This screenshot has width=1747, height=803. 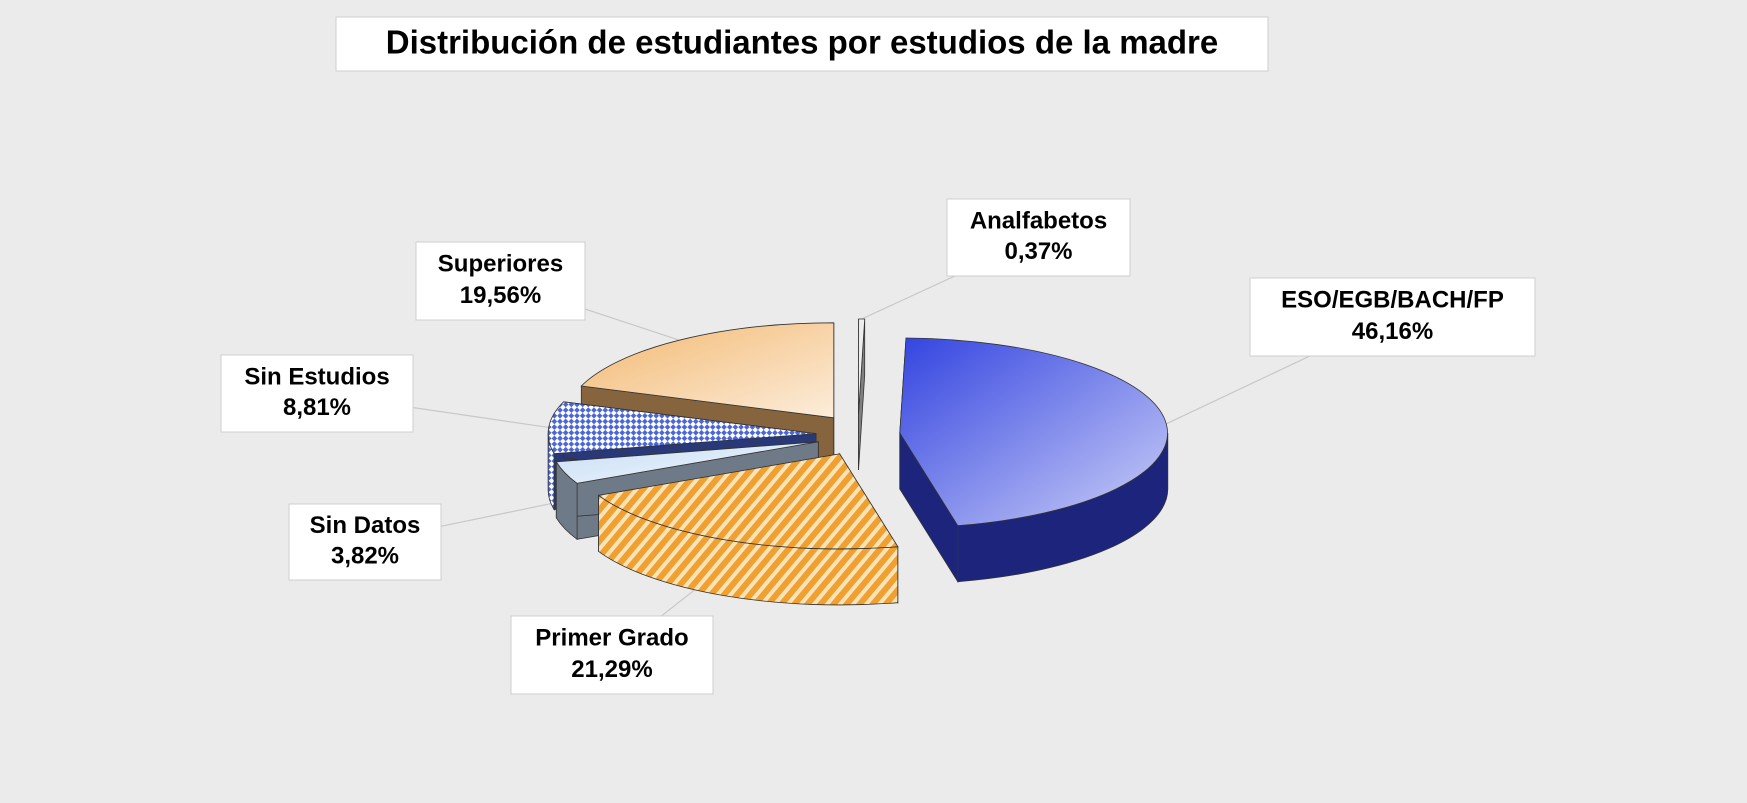 I want to click on value-label: 46,16%, so click(x=1392, y=331).